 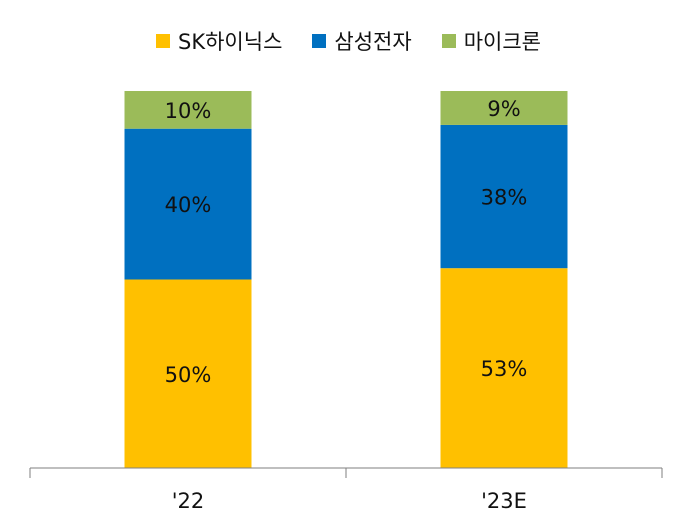 I want to click on legend-item-samsung: 삼성전자, so click(x=362, y=41).